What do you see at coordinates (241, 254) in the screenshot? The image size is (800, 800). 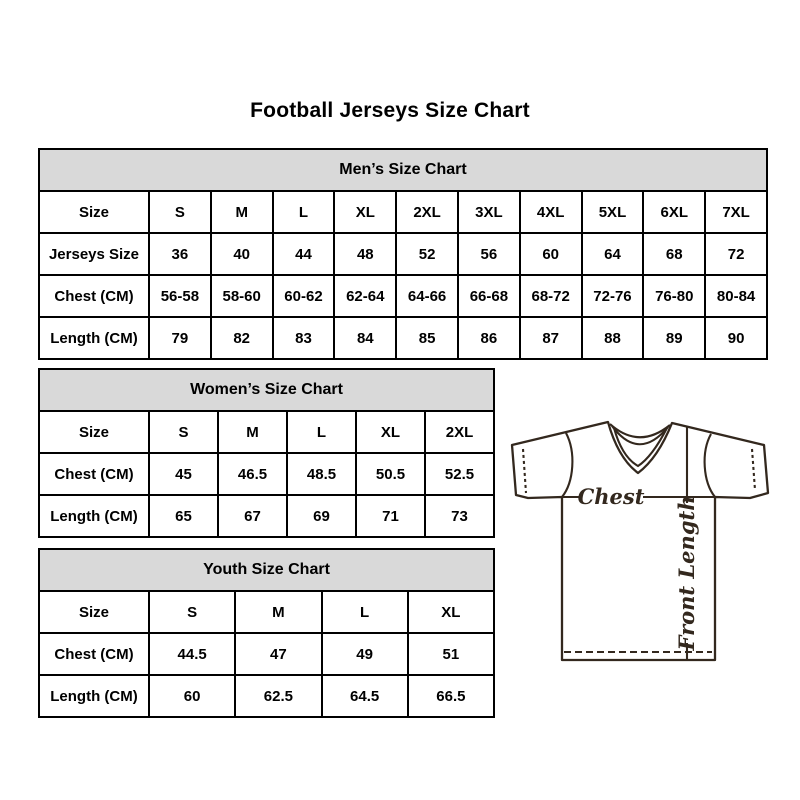 I see `men-cell: 40` at bounding box center [241, 254].